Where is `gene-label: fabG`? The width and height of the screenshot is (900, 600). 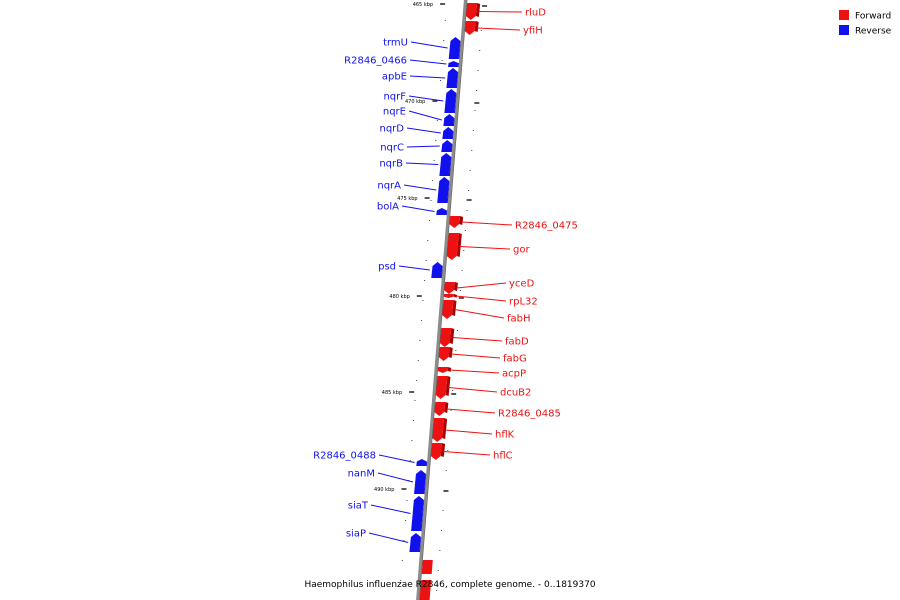 gene-label: fabG is located at coordinates (515, 359).